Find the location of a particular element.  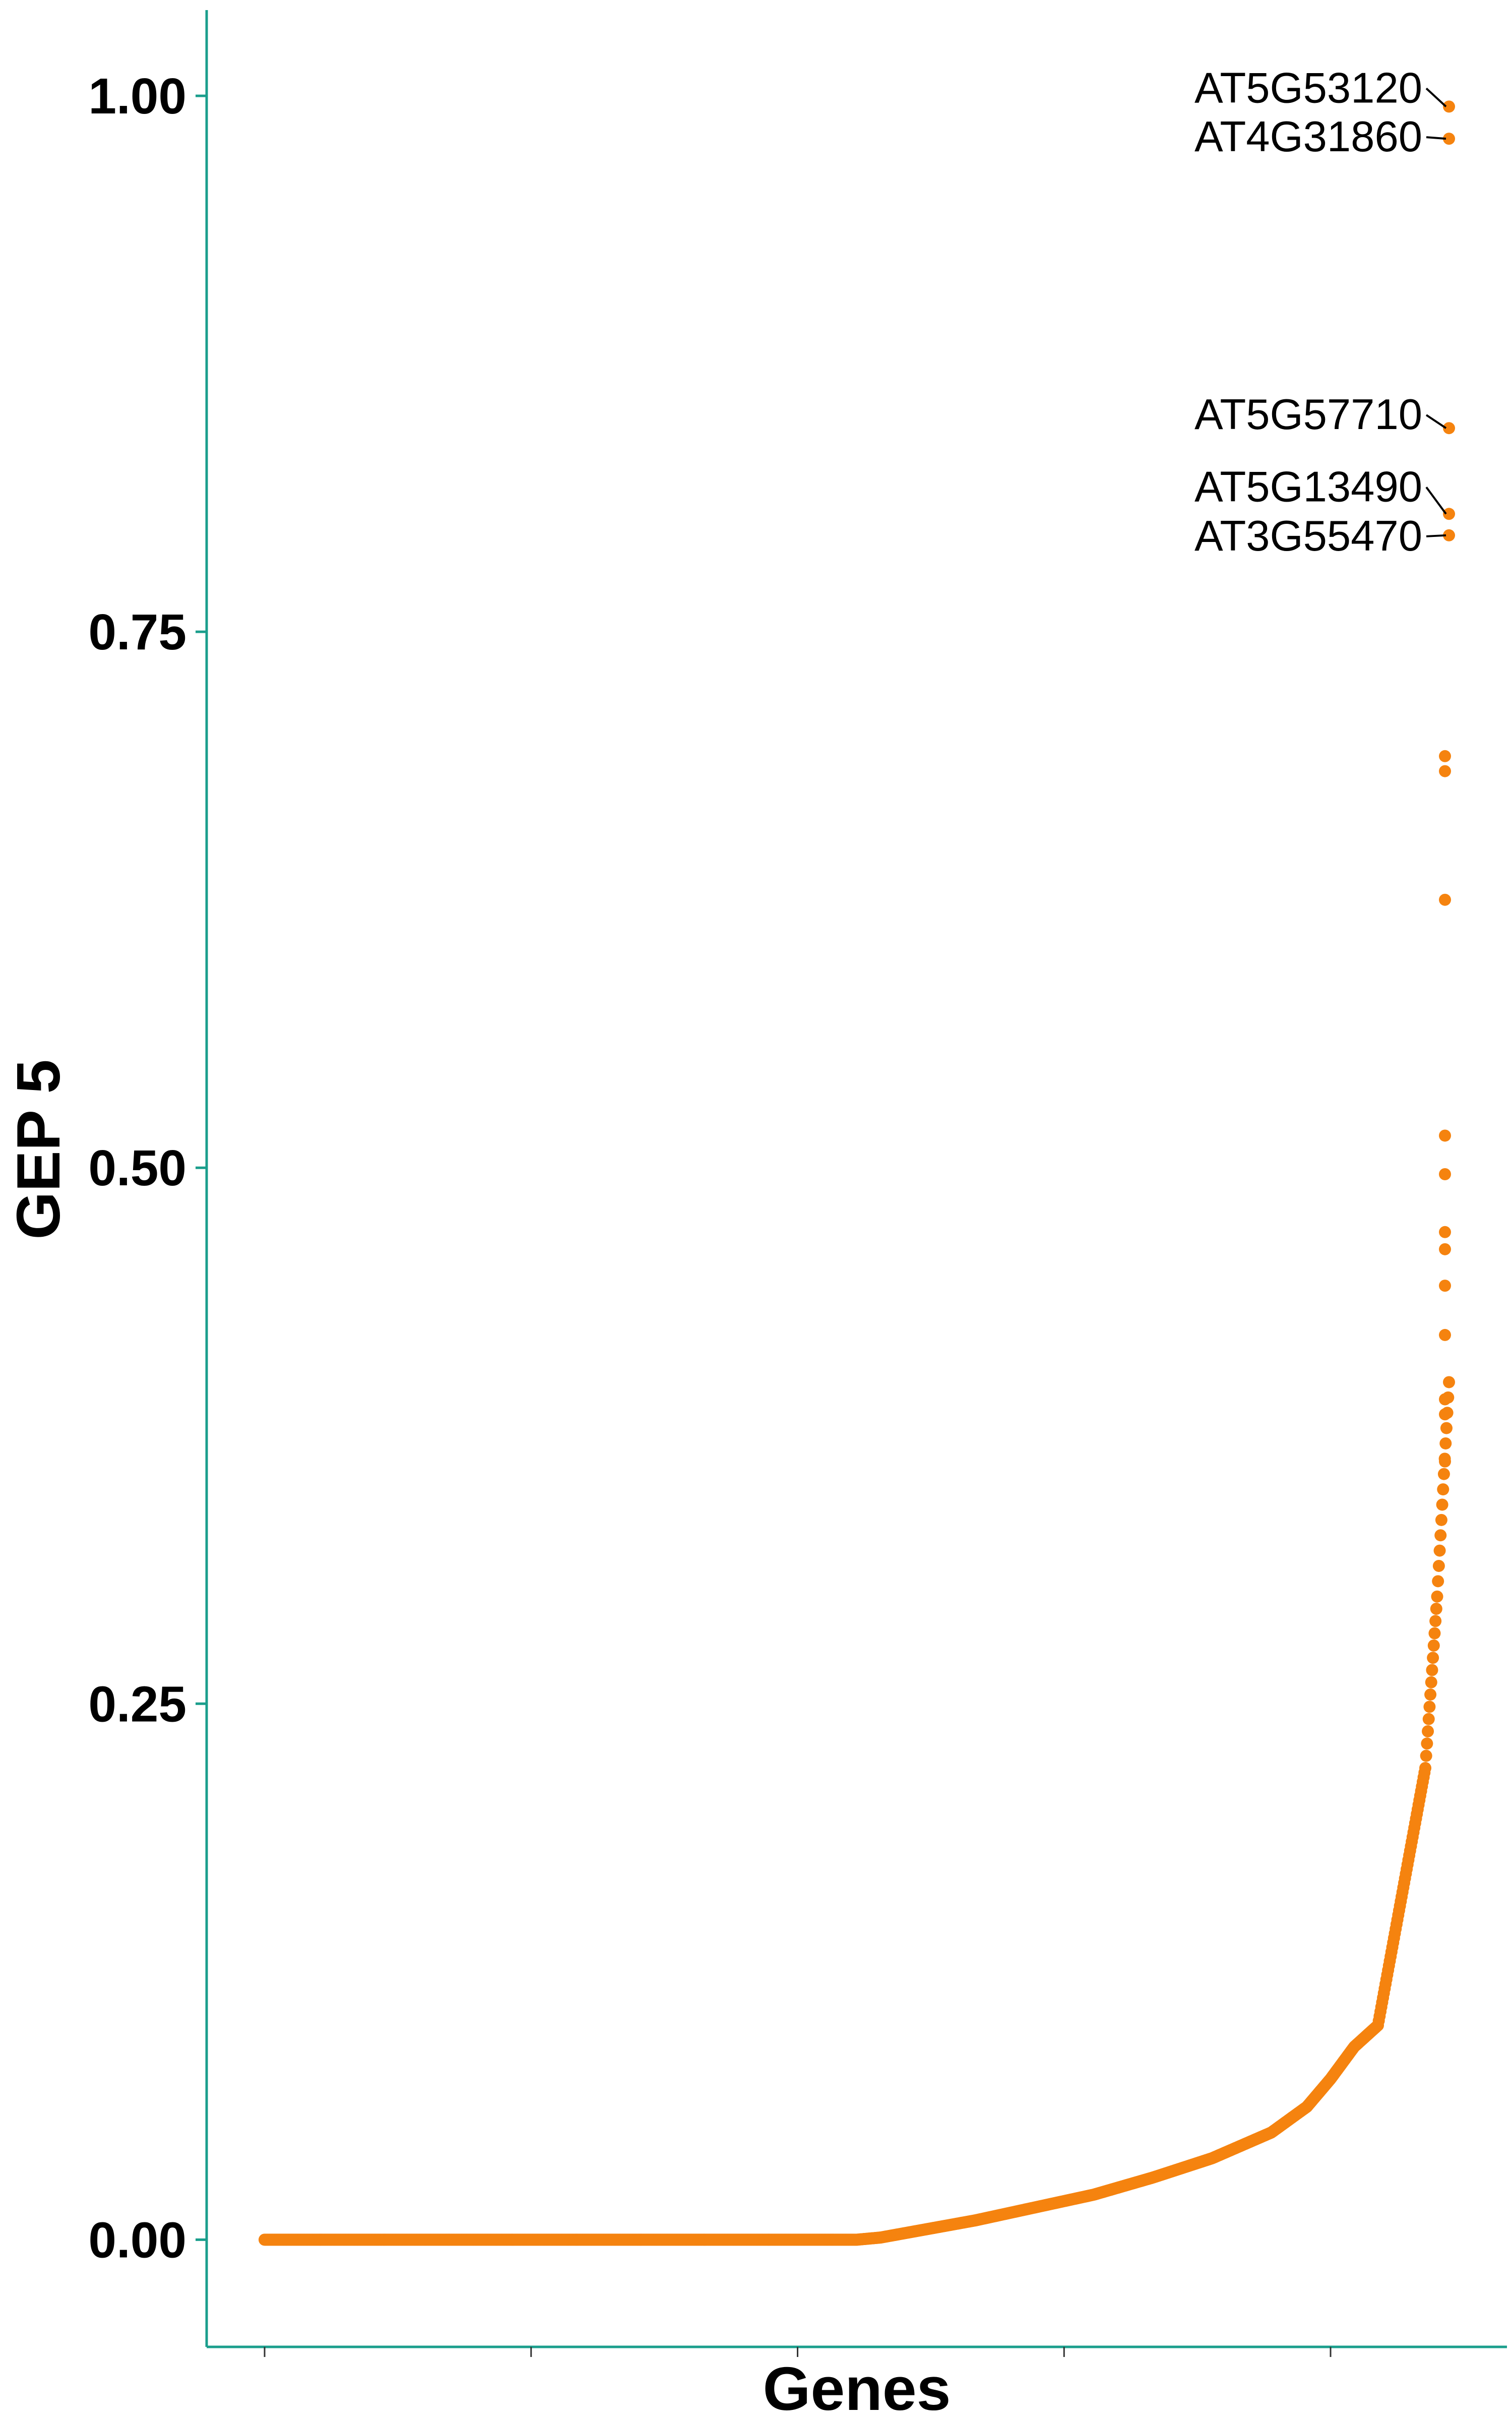

x-axis-title: Genes is located at coordinates (857, 2387).